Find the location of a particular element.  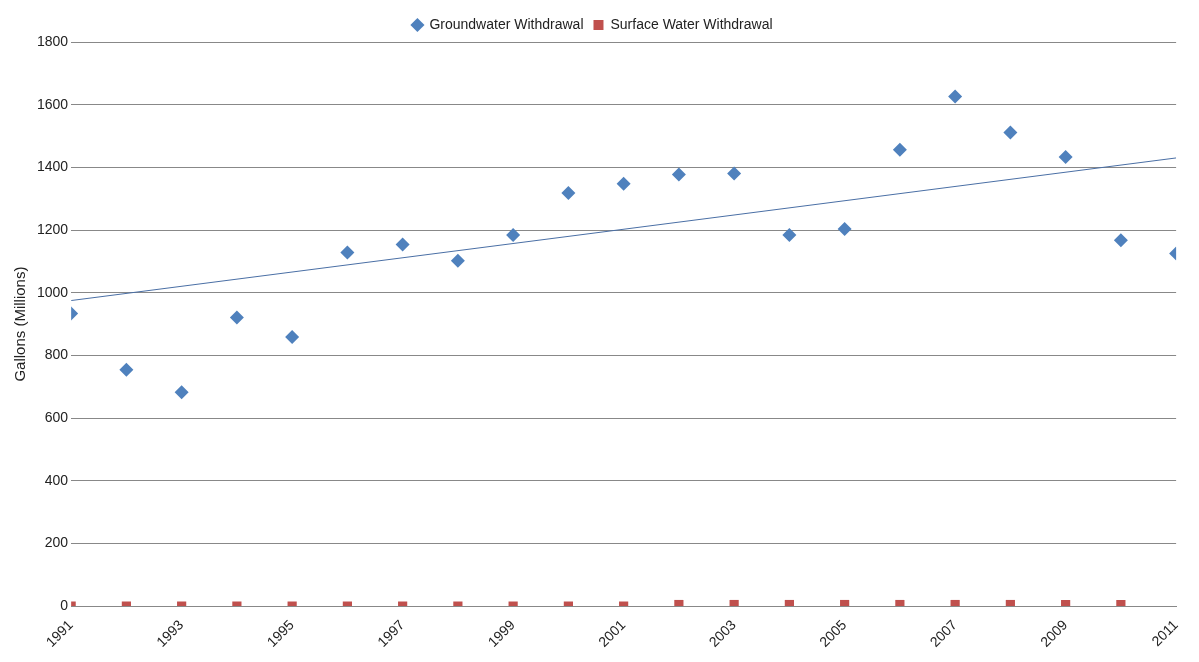

legend-label: Groundwater Withdrawal is located at coordinates (506, 23).